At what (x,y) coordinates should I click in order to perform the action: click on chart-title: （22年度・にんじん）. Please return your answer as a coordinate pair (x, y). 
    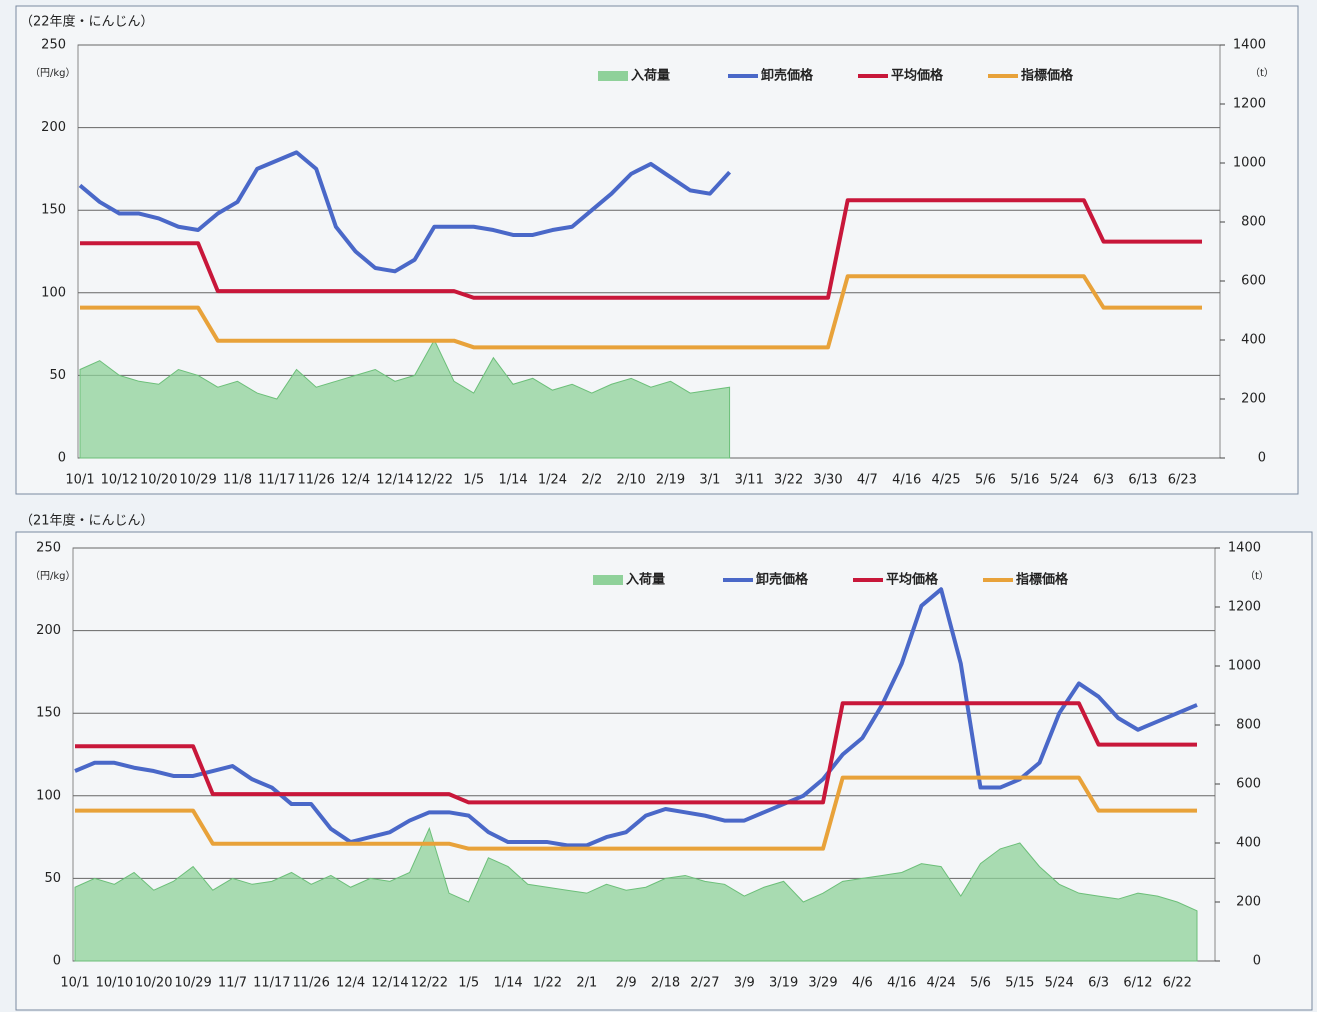
    Looking at the image, I should click on (87, 22).